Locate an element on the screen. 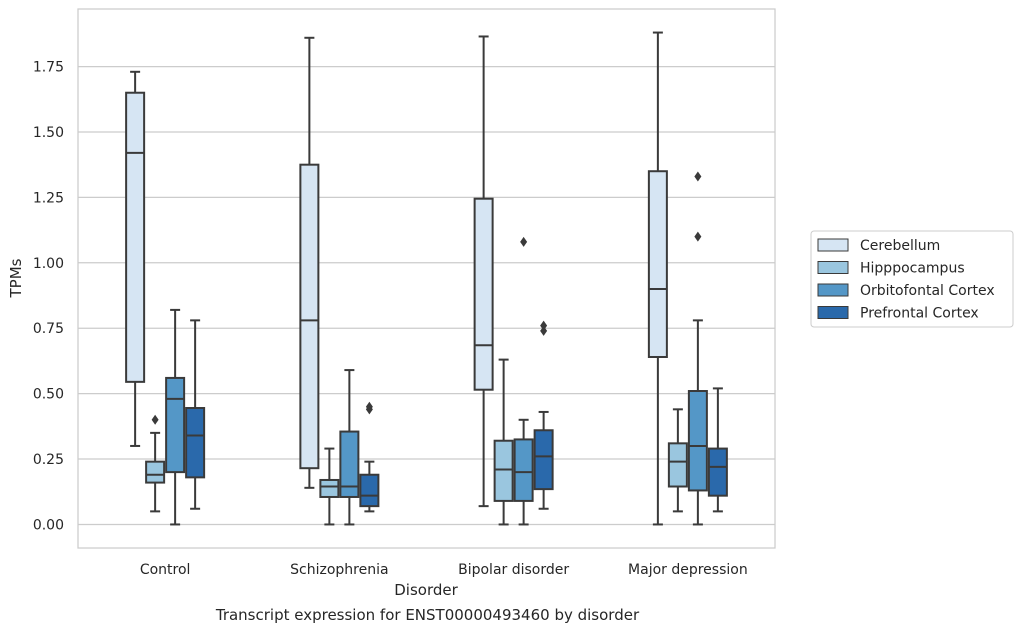 The height and width of the screenshot is (634, 1023). legend-label: Hipppocampus is located at coordinates (912, 269).